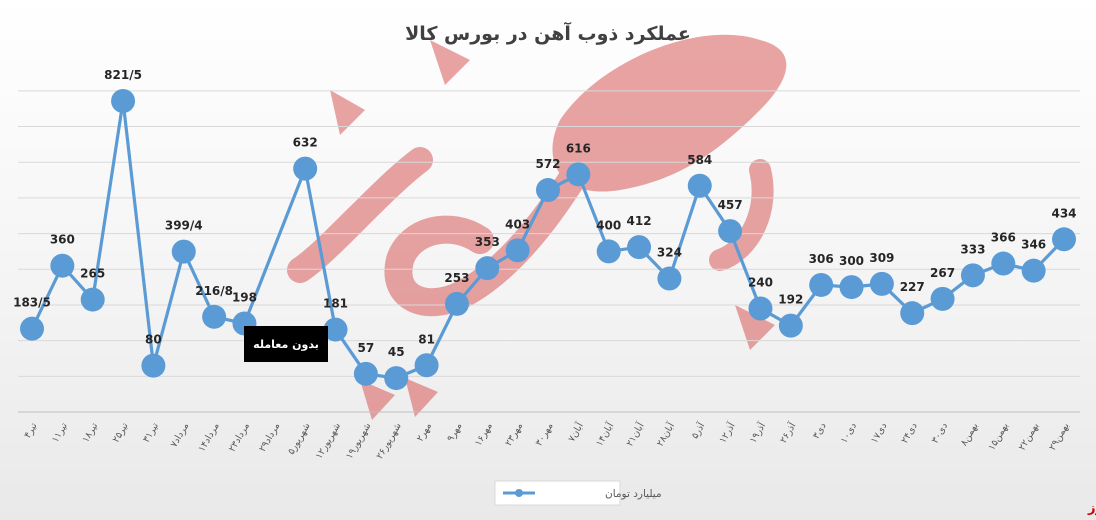  Describe the element at coordinates (940, 433) in the screenshot. I see `x-tick-label: ۳۰دی` at that location.